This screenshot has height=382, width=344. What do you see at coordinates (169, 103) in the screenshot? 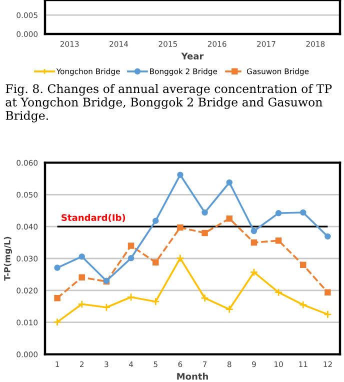
I see `caption: Fig. 8. Changes of annual average concentration of TP at Yongchon Bridge, Bonggok 2 Bridge and Gasuwon Bridge.` at bounding box center [169, 103].